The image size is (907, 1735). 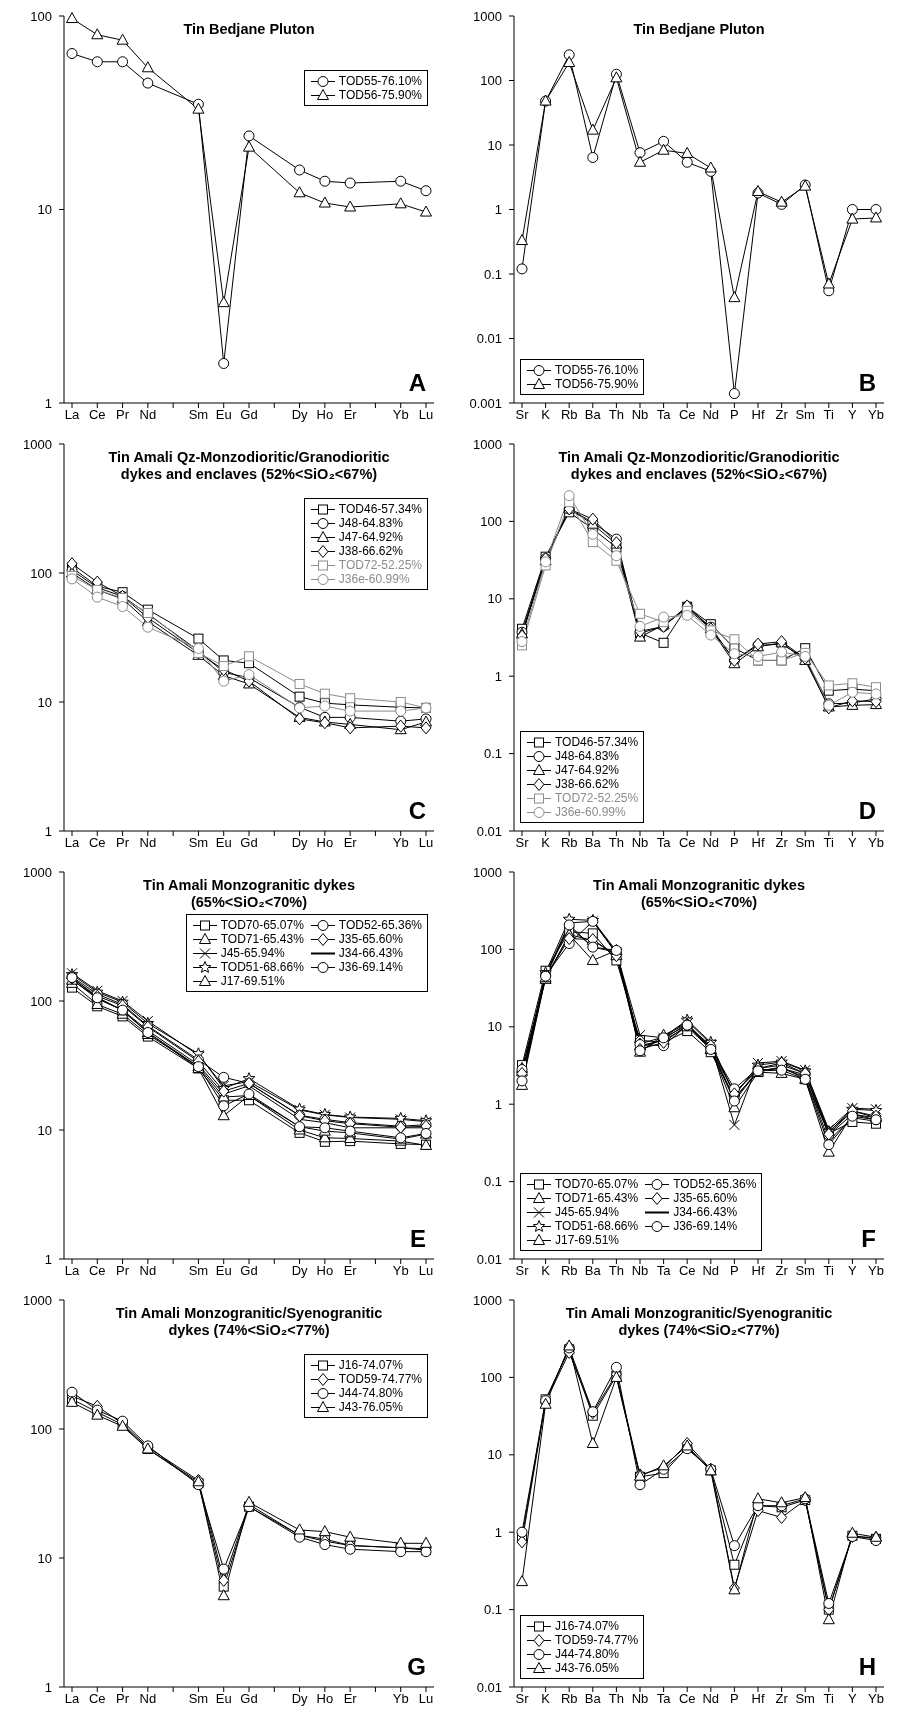 I want to click on legend-label: TOD70-65.07%, so click(x=597, y=1184).